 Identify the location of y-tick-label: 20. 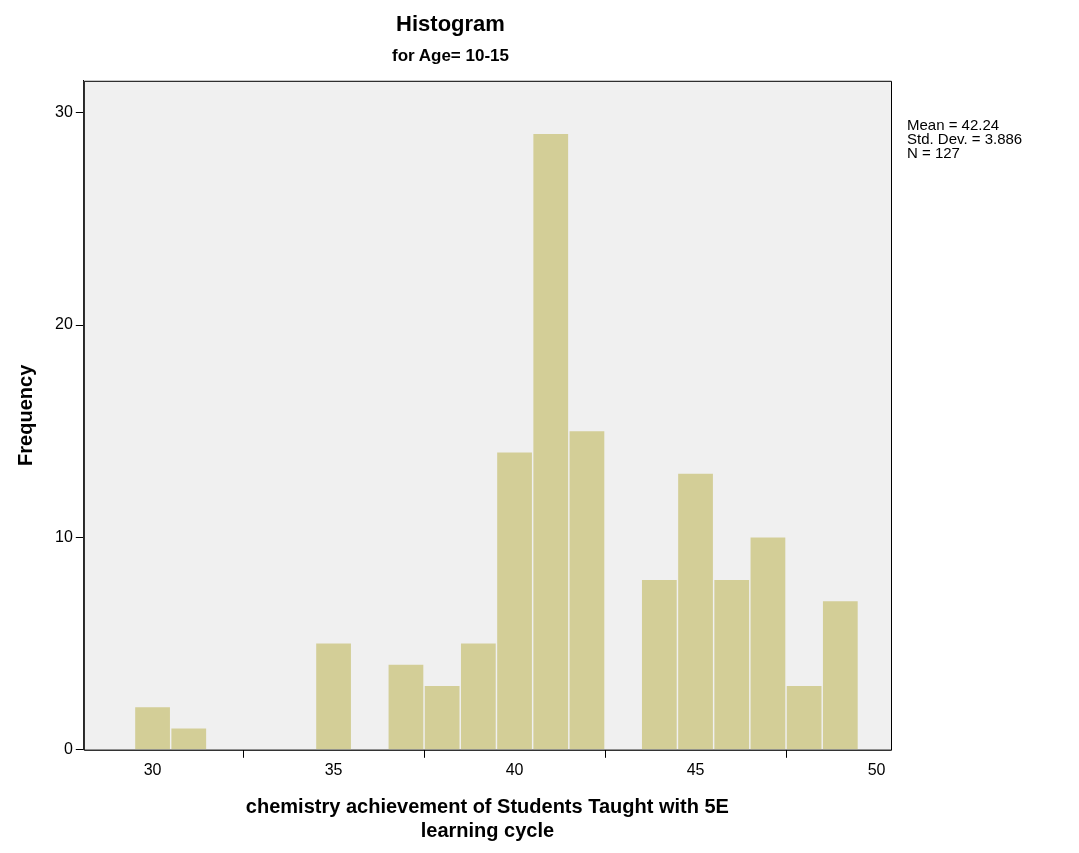
(64, 324).